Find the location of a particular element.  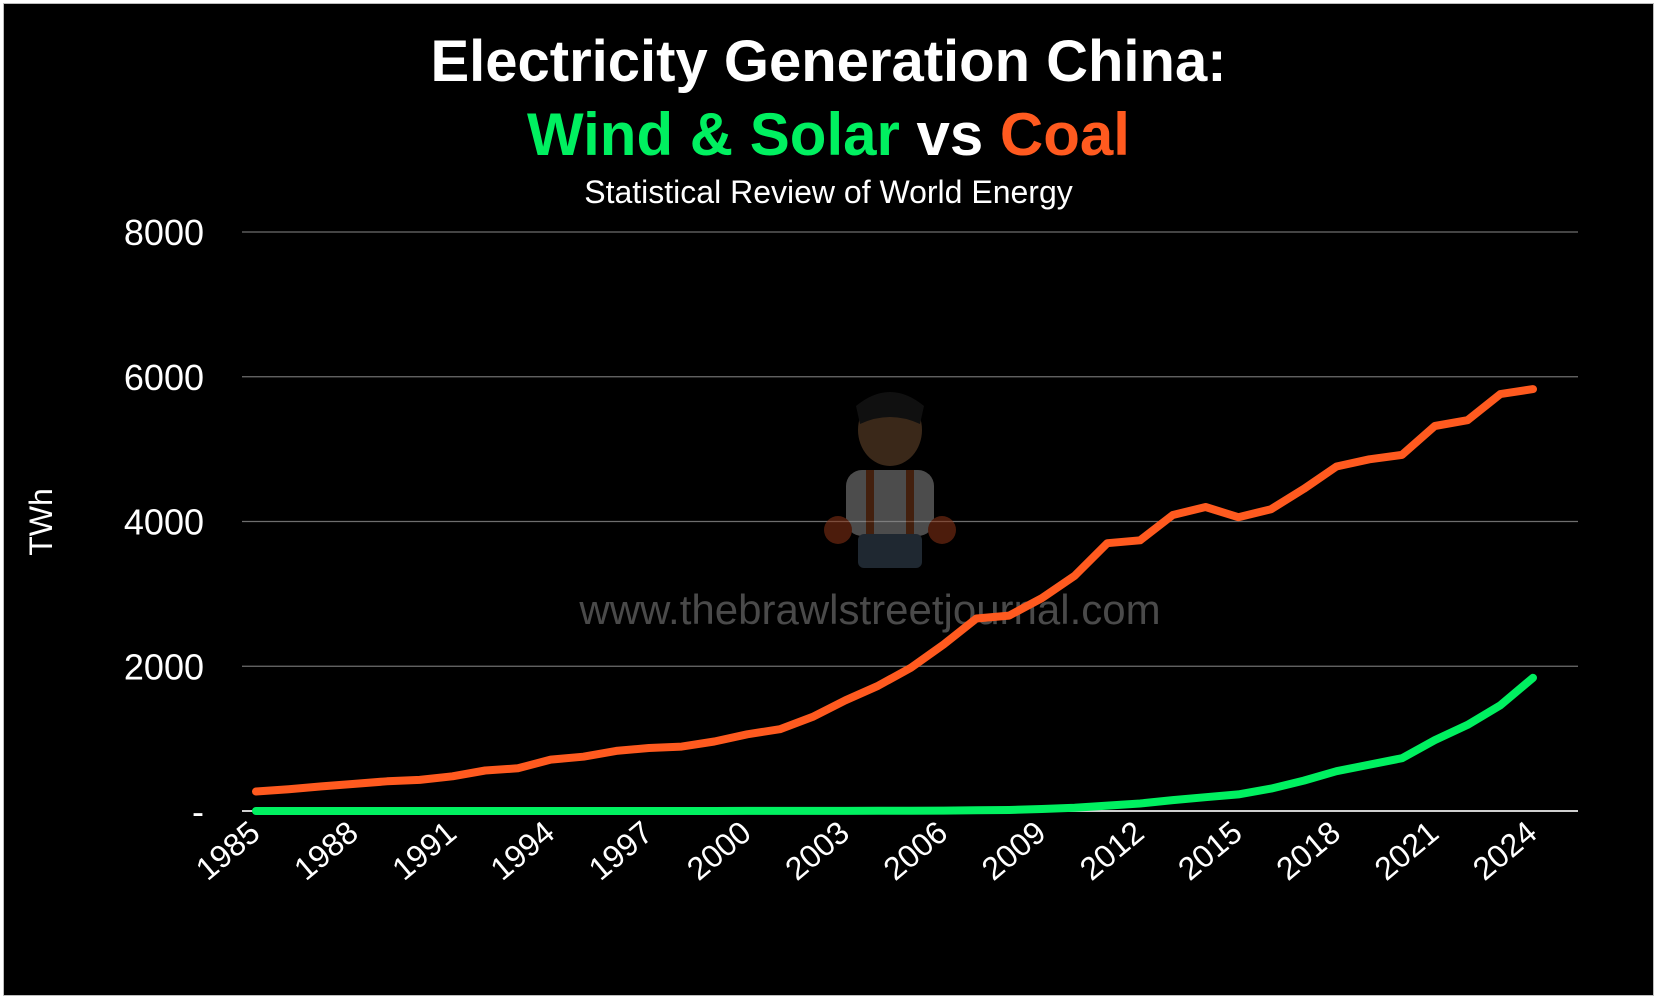

y-tick-label: 2000 is located at coordinates (164, 666).